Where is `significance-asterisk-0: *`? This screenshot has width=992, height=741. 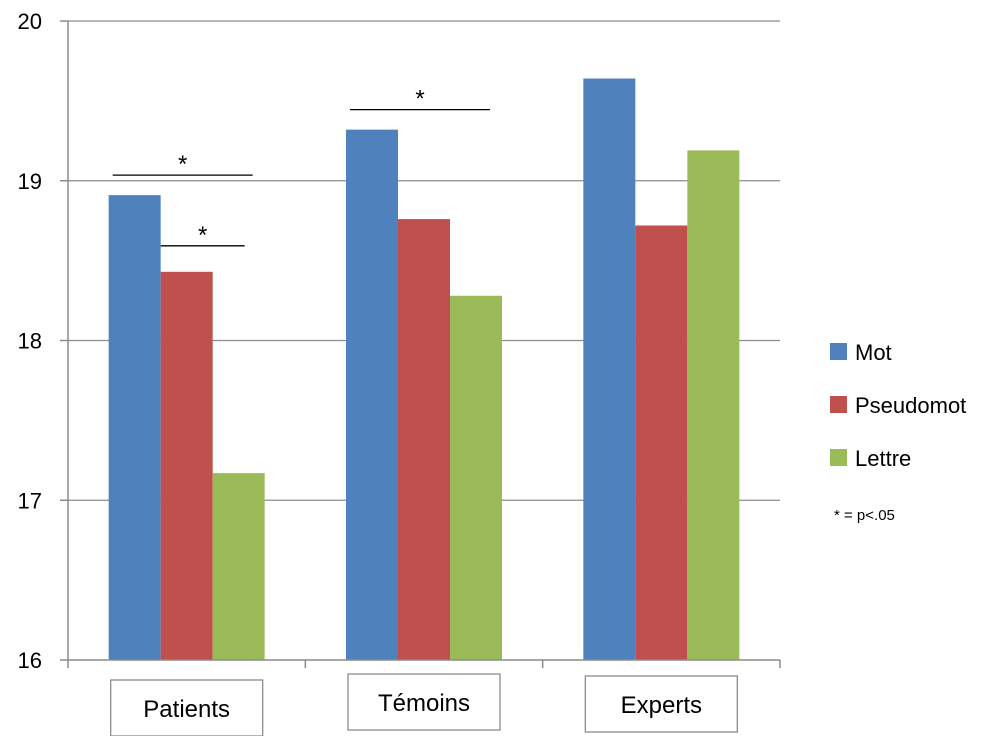
significance-asterisk-0: * is located at coordinates (182, 164).